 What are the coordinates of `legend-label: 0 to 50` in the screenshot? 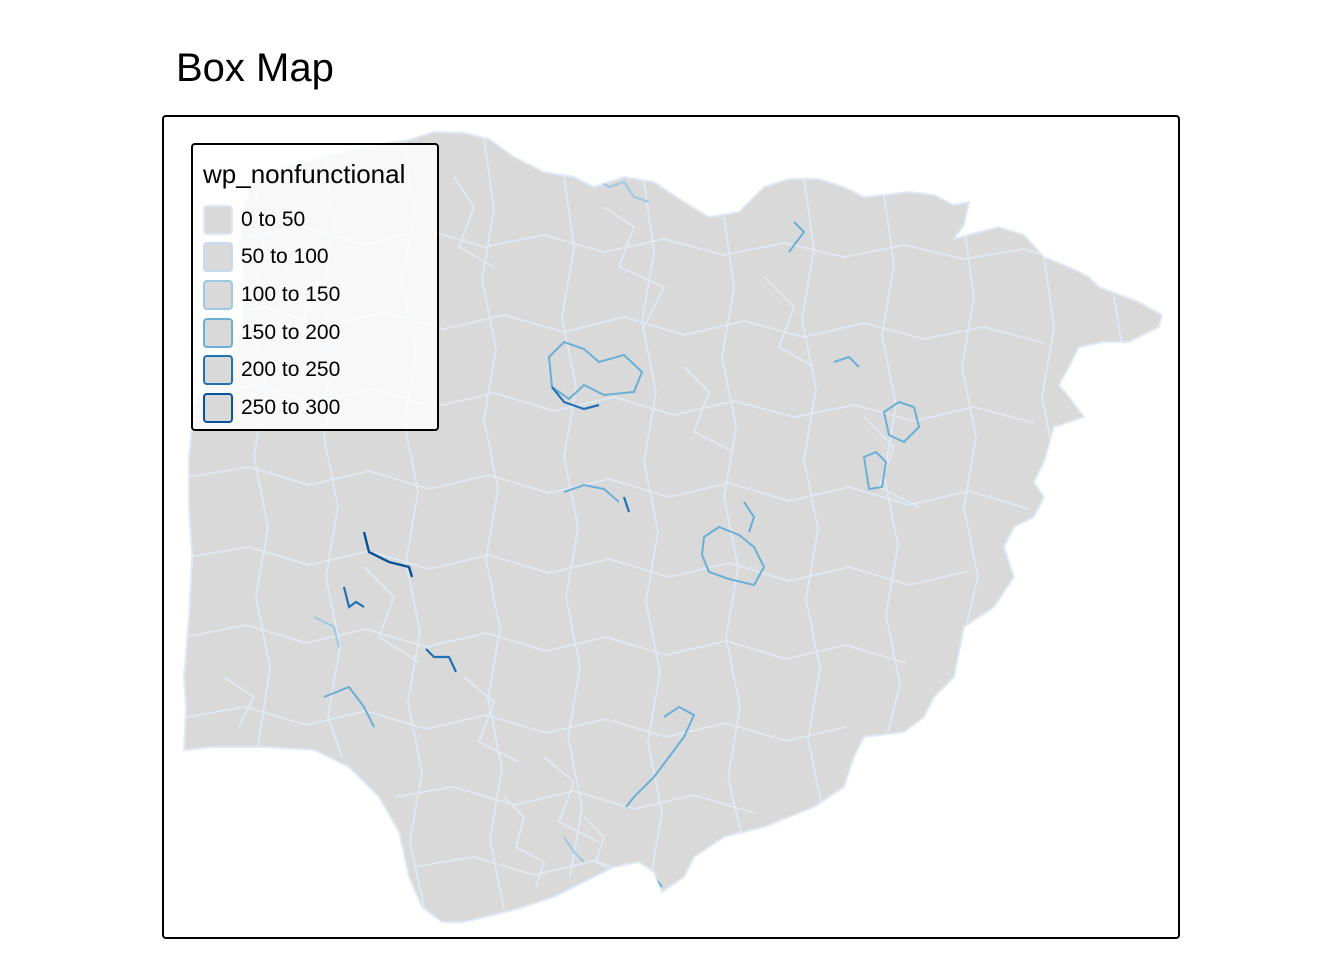 It's located at (273, 219).